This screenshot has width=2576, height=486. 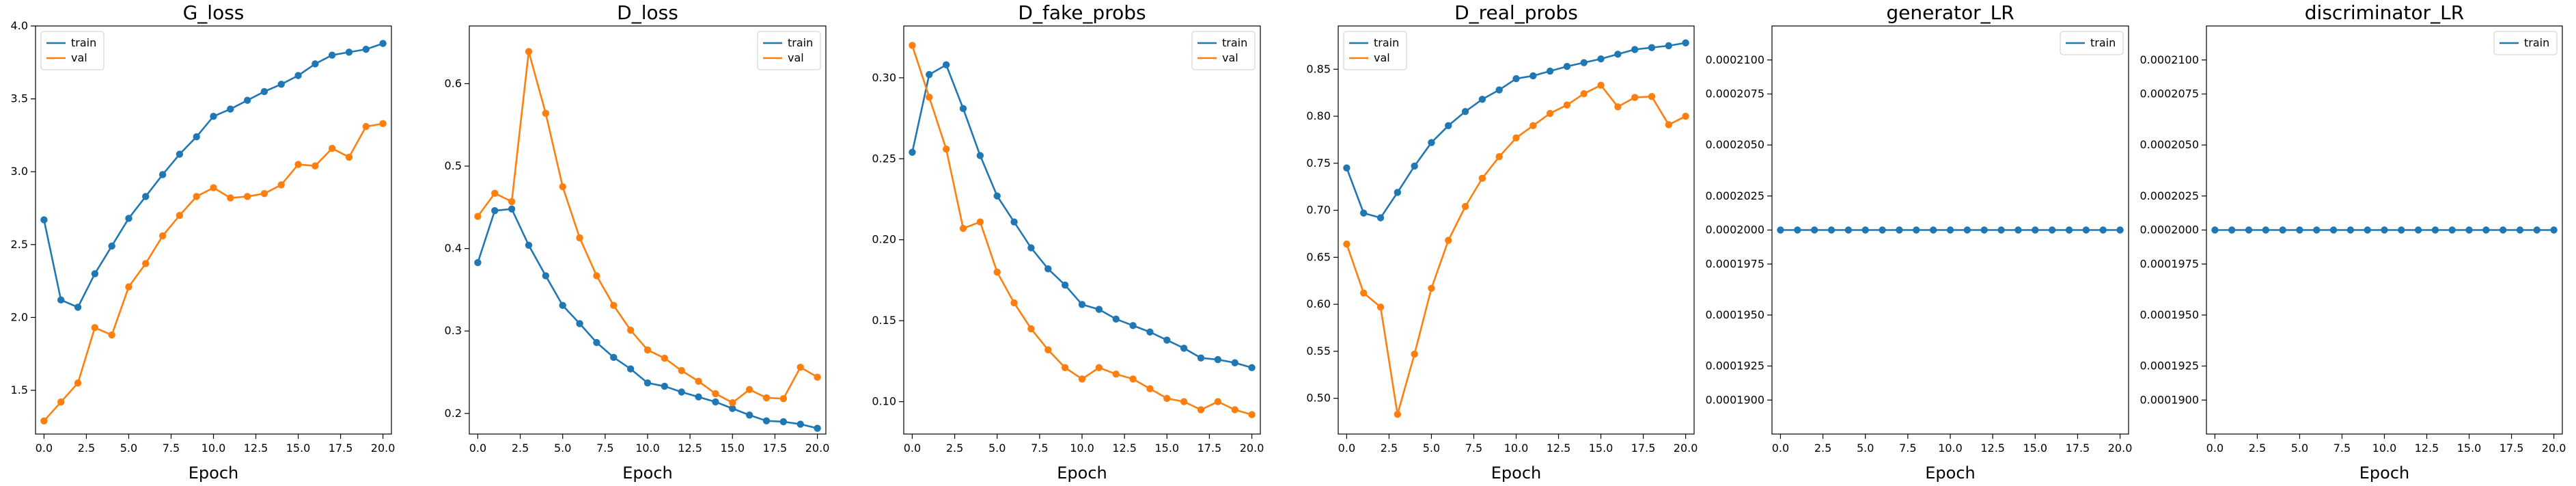 I want to click on x-tick-label: 0.0, so click(x=1780, y=448).